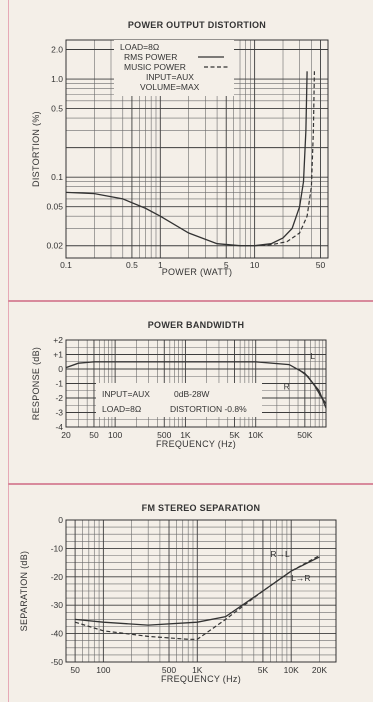  I want to click on x-tick-label: 10, so click(255, 265).